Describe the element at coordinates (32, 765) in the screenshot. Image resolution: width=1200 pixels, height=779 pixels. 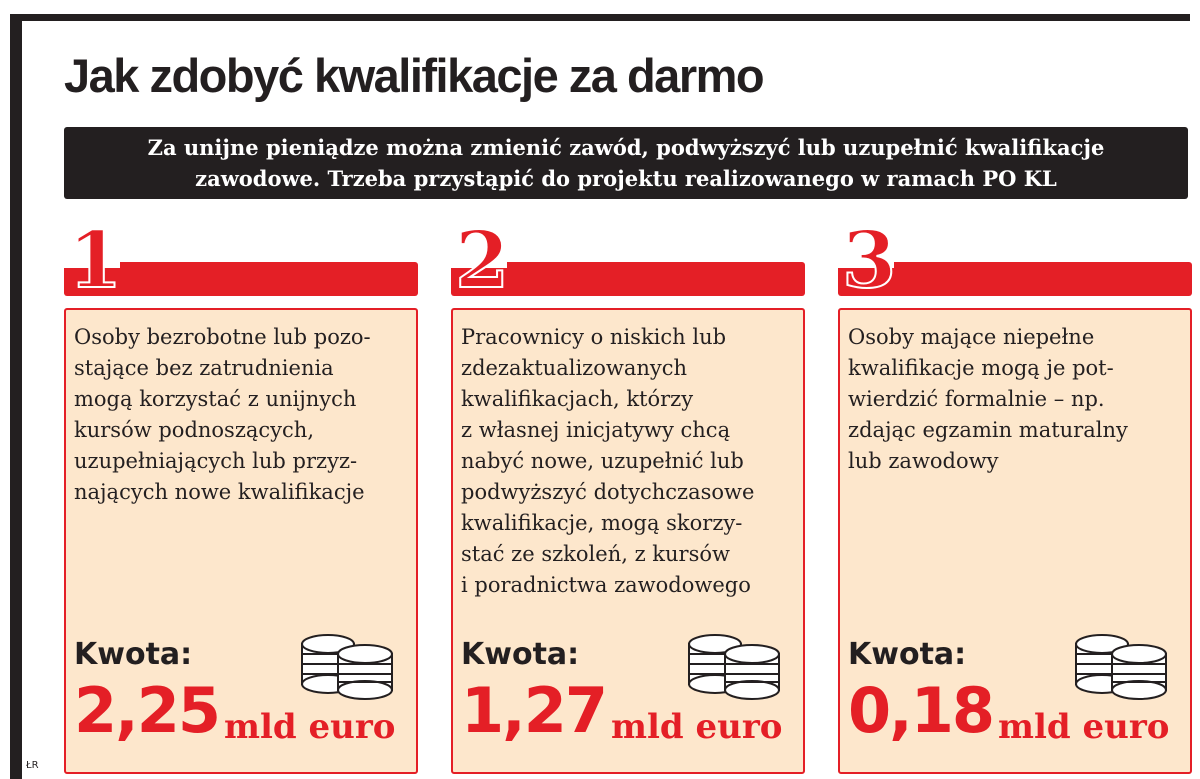
I see `author-credit: ŁR` at that location.